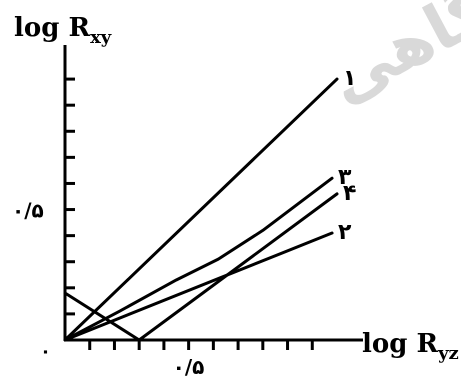 The width and height of the screenshot is (461, 383). I want to click on y-axis-label: log Rxy, so click(63, 30).